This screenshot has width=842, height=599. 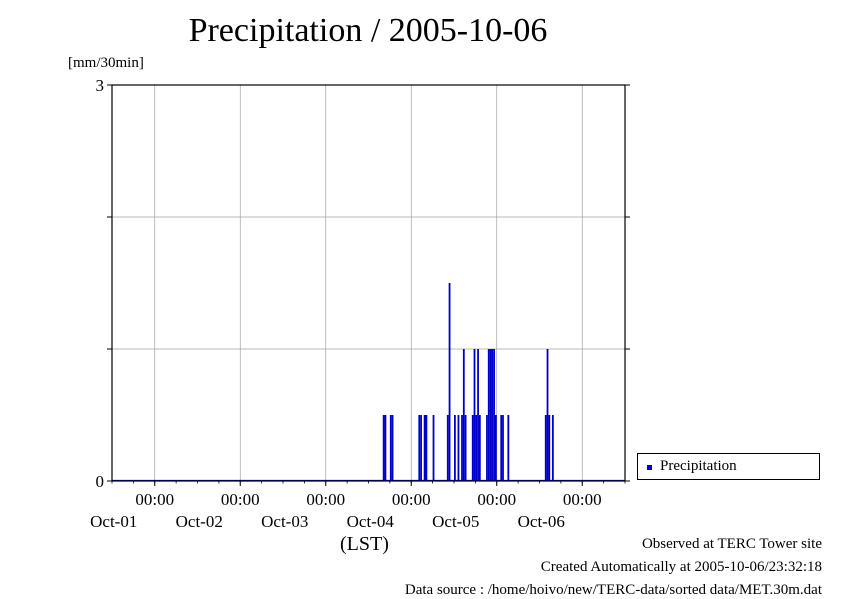 I want to click on y-axis-unit-label: [mm/30min], so click(x=106, y=63).